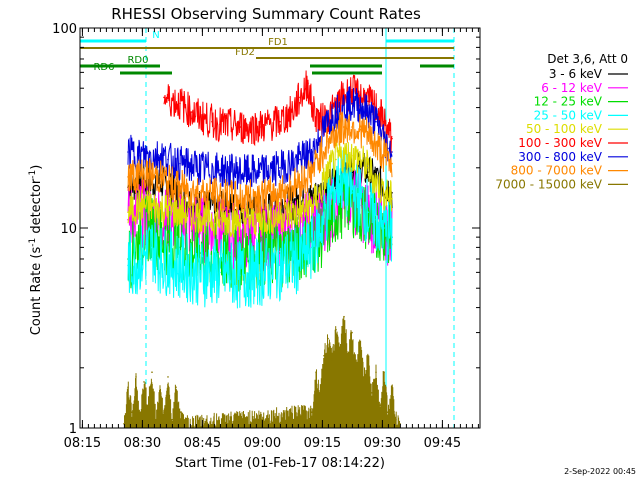 Image resolution: width=640 pixels, height=480 pixels. I want to click on y-axis-label-sup1: -1, so click(33, 242).